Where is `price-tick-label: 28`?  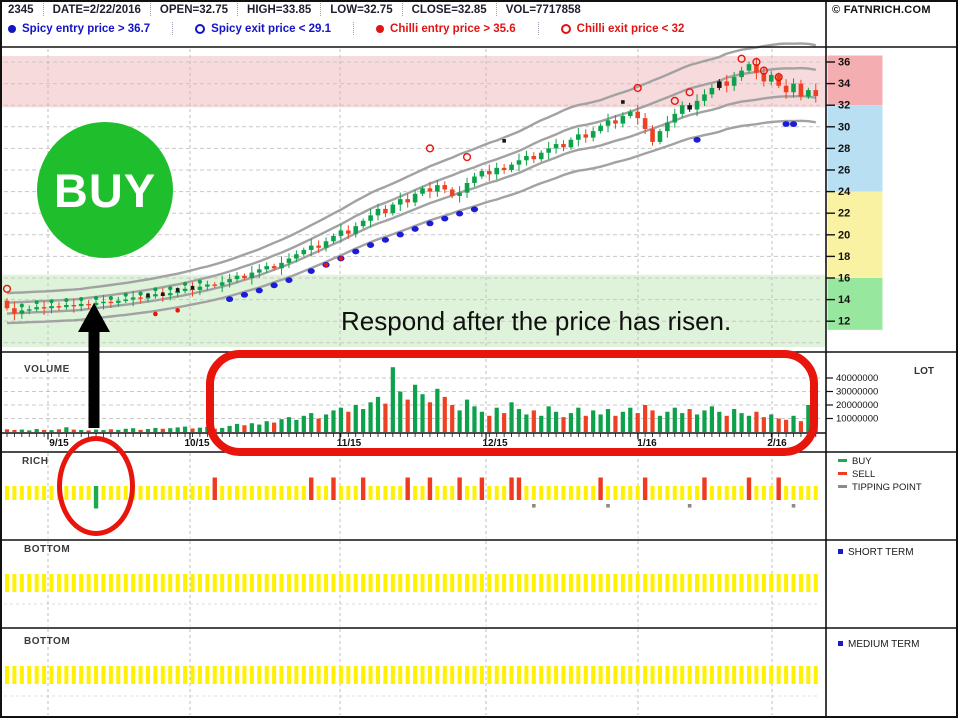
price-tick-label: 28 is located at coordinates (844, 149).